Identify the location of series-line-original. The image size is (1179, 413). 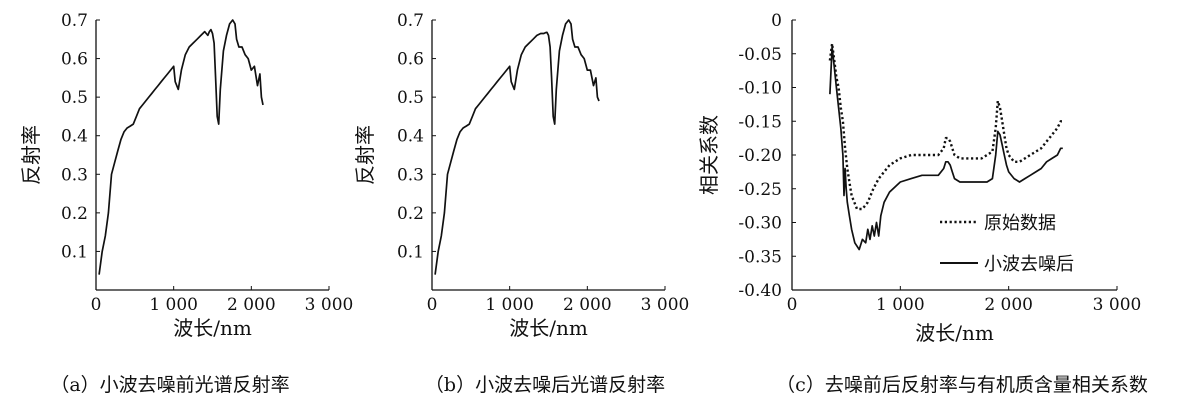
(945, 126).